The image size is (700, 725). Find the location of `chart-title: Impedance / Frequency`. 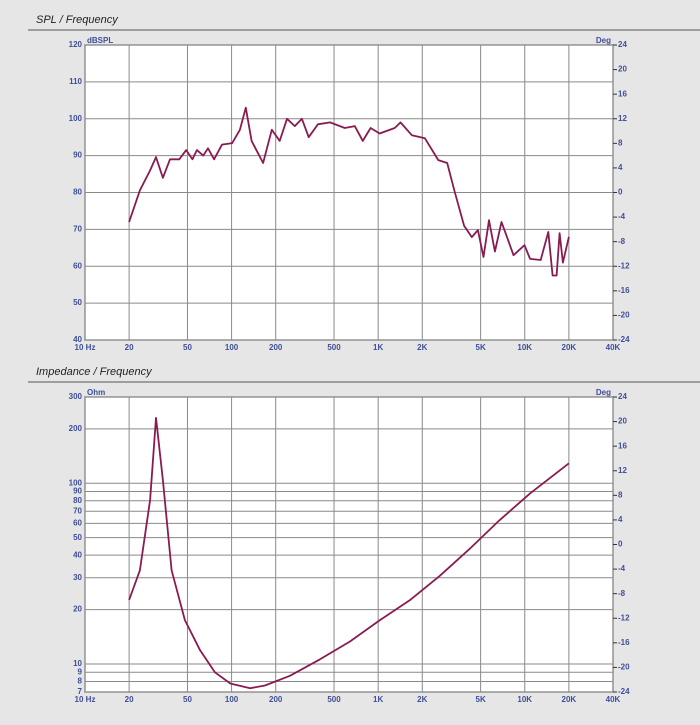

chart-title: Impedance / Frequency is located at coordinates (94, 372).